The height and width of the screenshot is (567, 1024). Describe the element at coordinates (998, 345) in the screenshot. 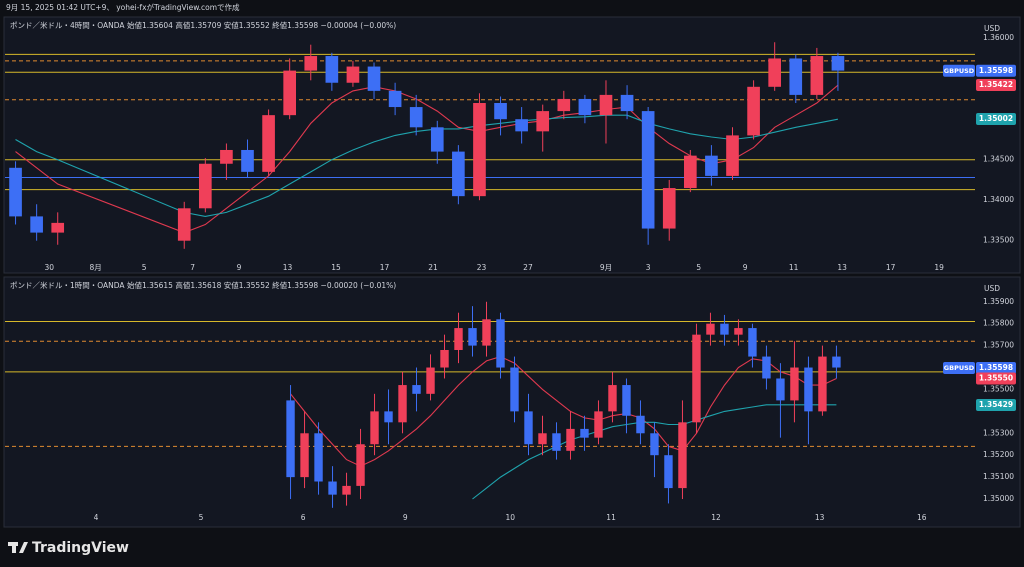

I see `y-tick-label: 1.35700` at that location.